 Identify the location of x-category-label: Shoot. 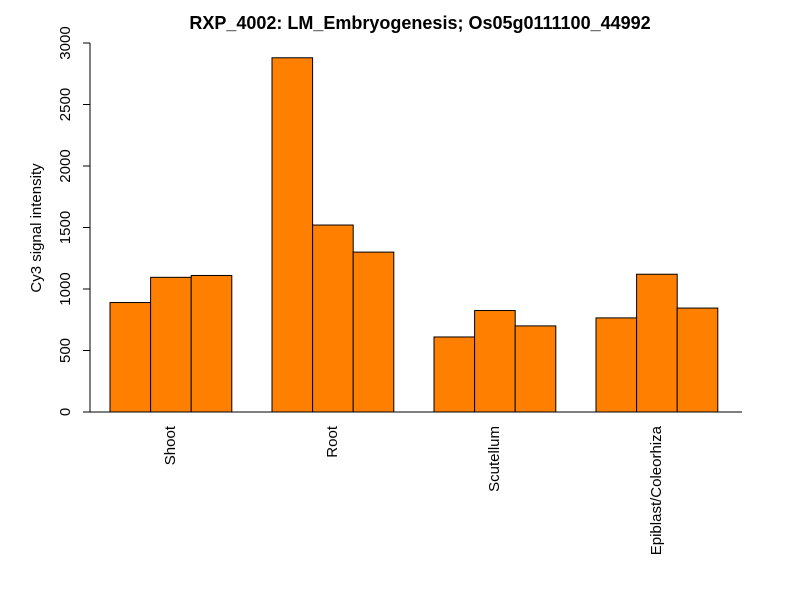
(170, 445).